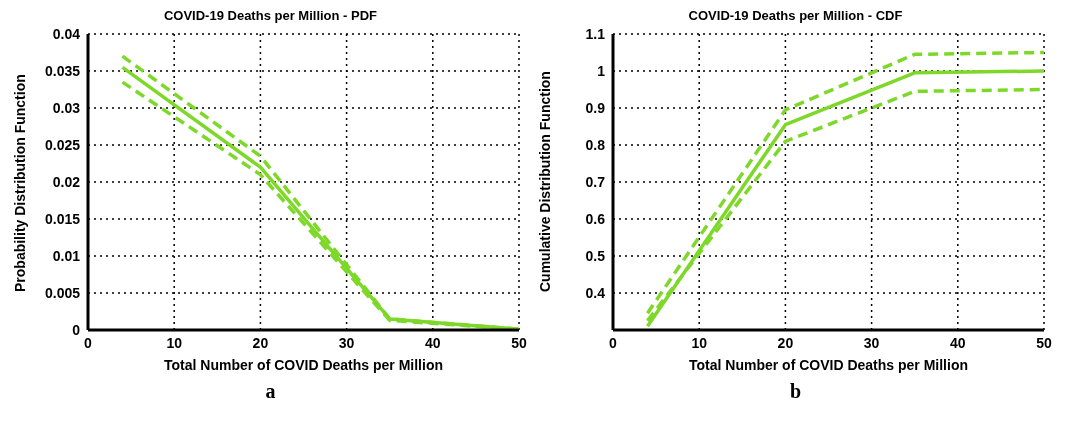  What do you see at coordinates (62, 70) in the screenshot?
I see `y-tick-label: 0.035` at bounding box center [62, 70].